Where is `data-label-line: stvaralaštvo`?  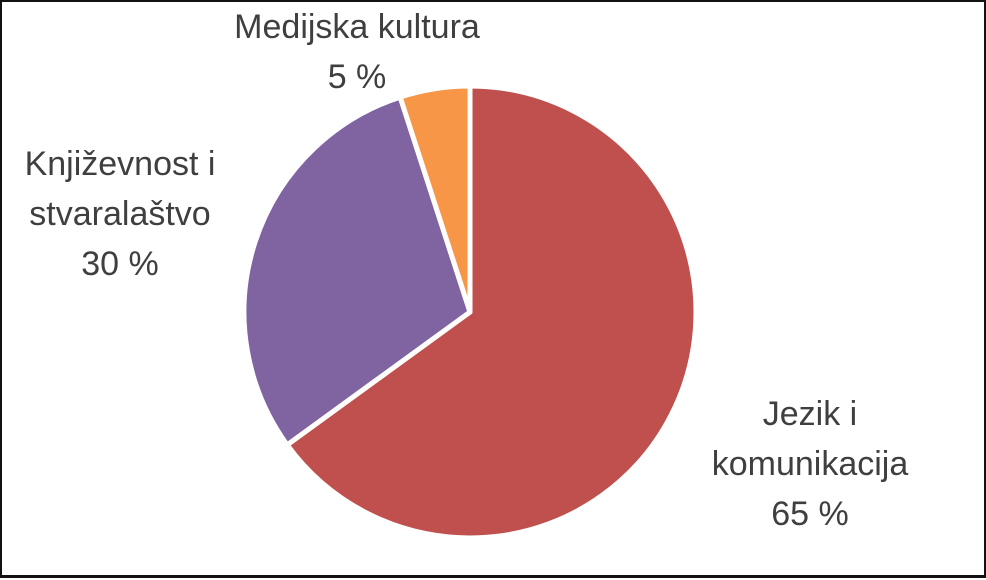
data-label-line: stvaralaštvo is located at coordinates (120, 214).